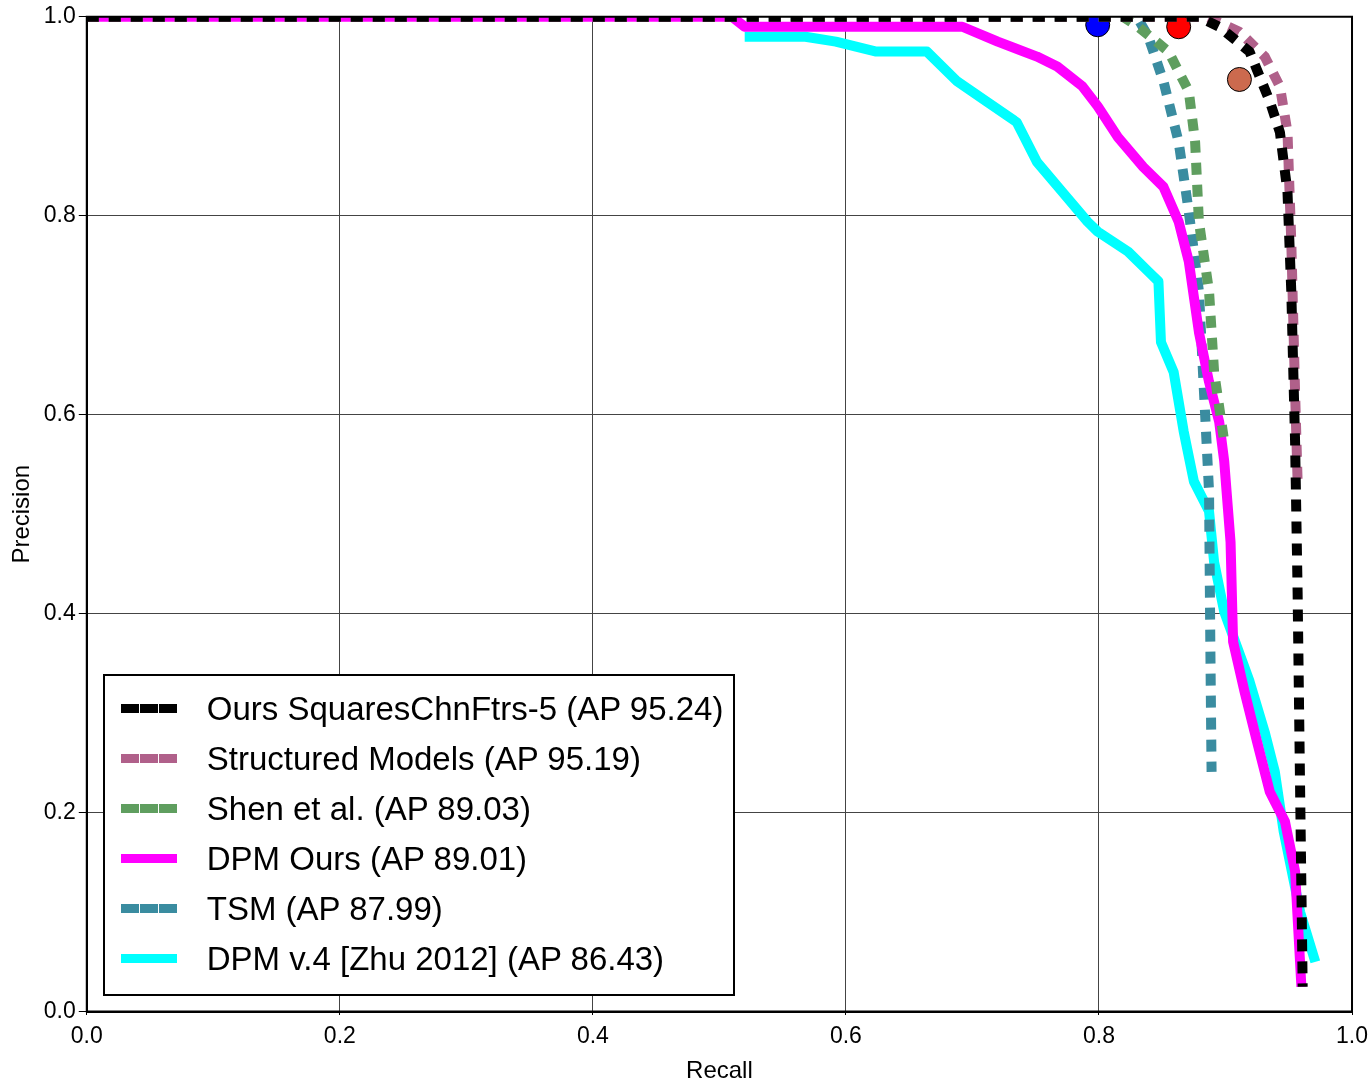 The image size is (1371, 1090). Describe the element at coordinates (59, 810) in the screenshot. I see `y-tick-label: 0.2` at that location.